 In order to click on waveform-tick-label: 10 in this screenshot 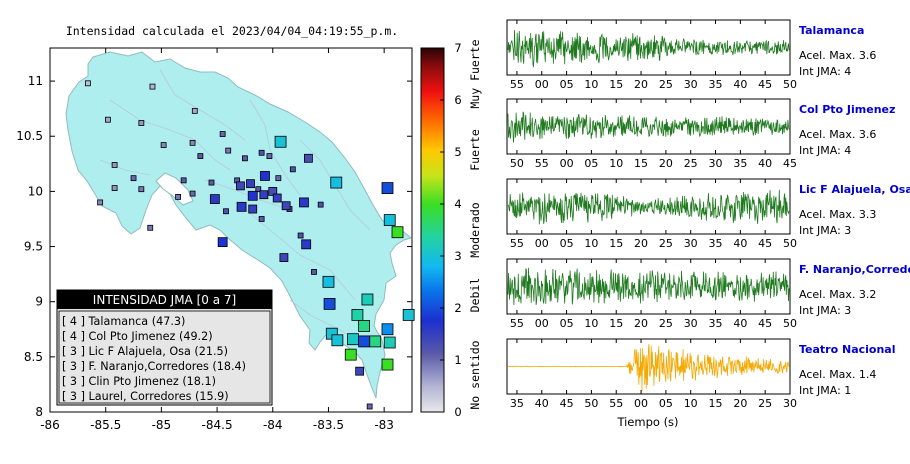, I will do `click(616, 163)`.